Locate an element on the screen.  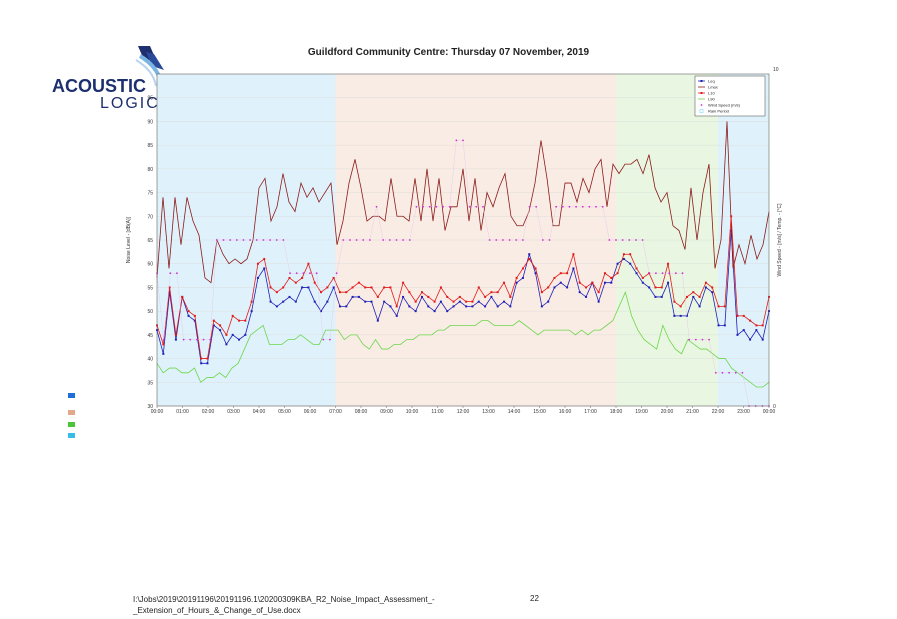
logo-line2: LOGIC is located at coordinates (130, 103).